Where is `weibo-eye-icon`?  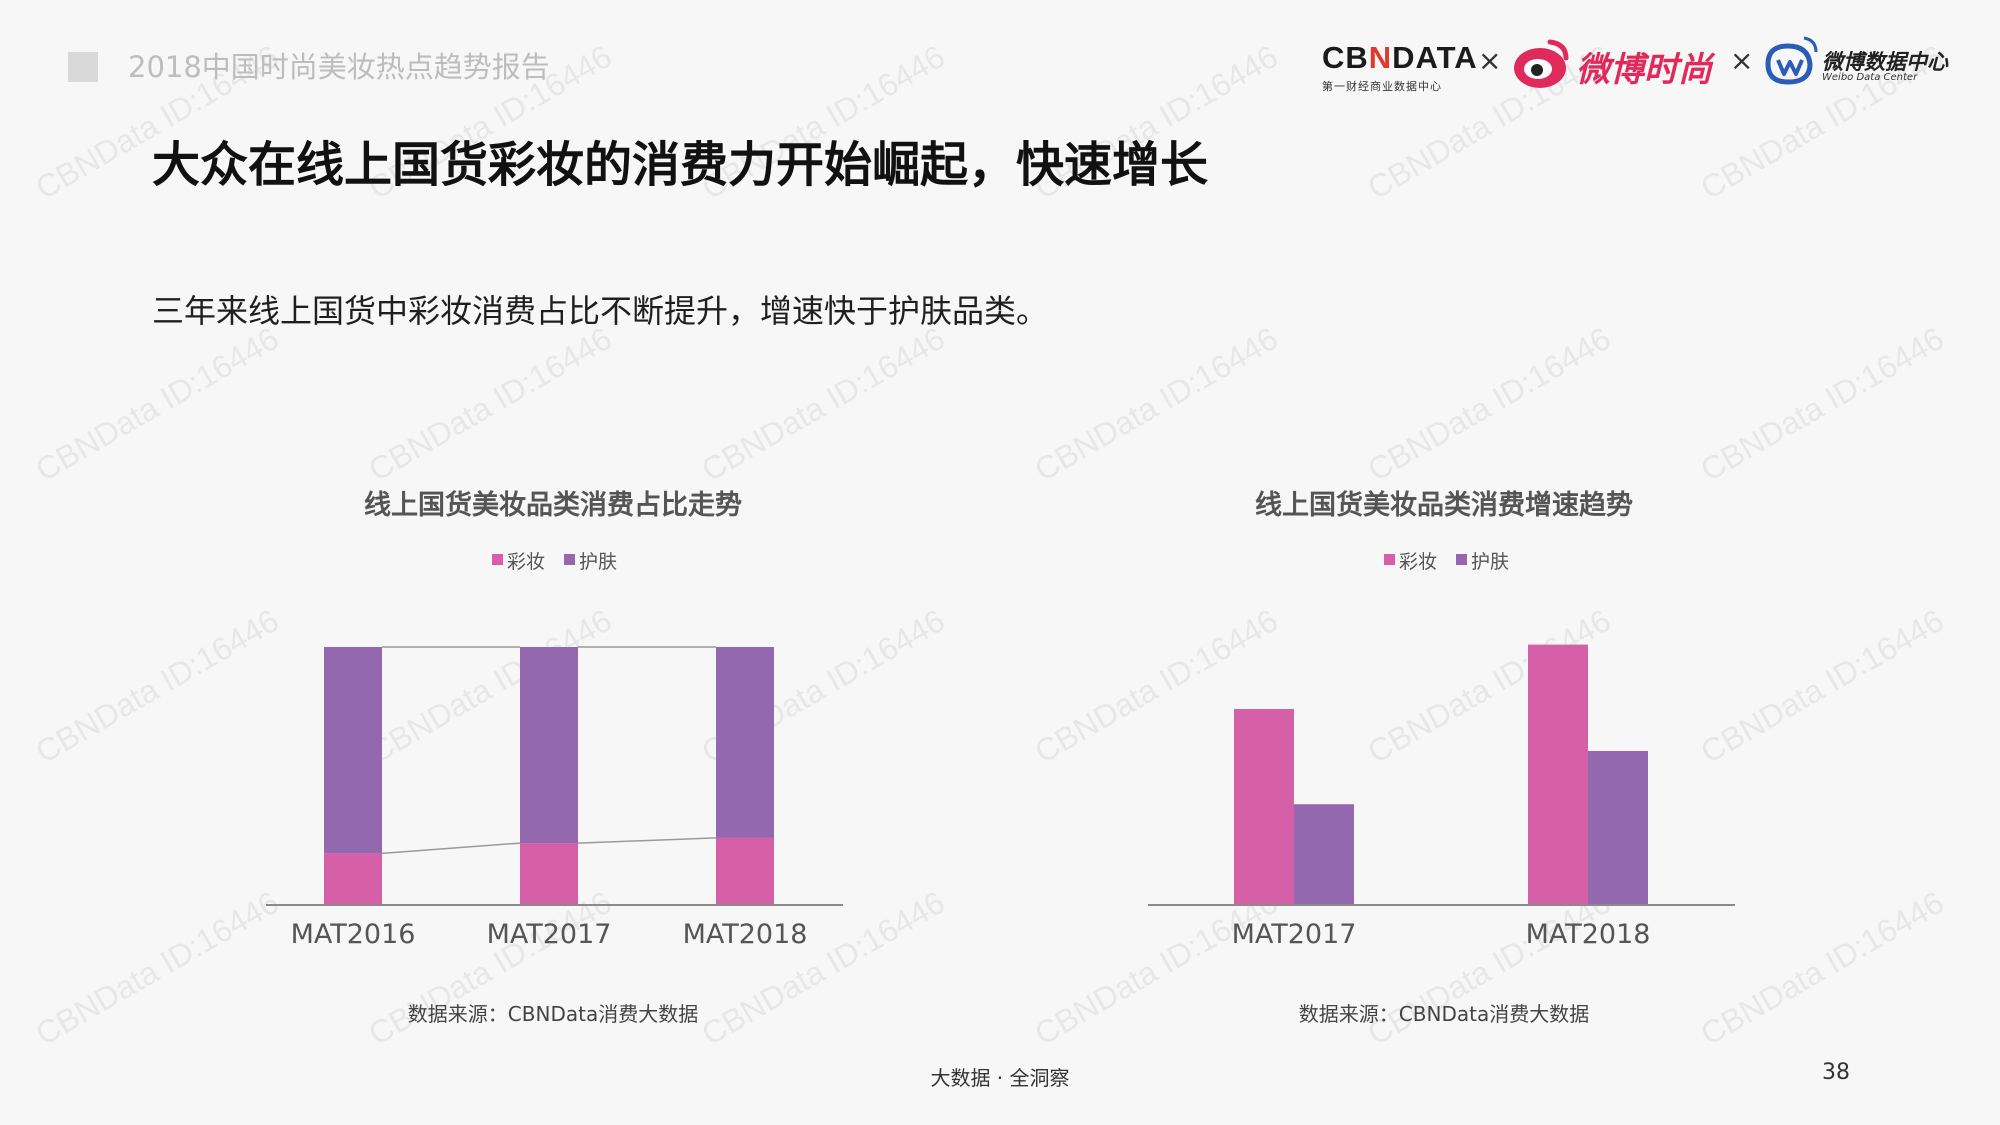 weibo-eye-icon is located at coordinates (1541, 63).